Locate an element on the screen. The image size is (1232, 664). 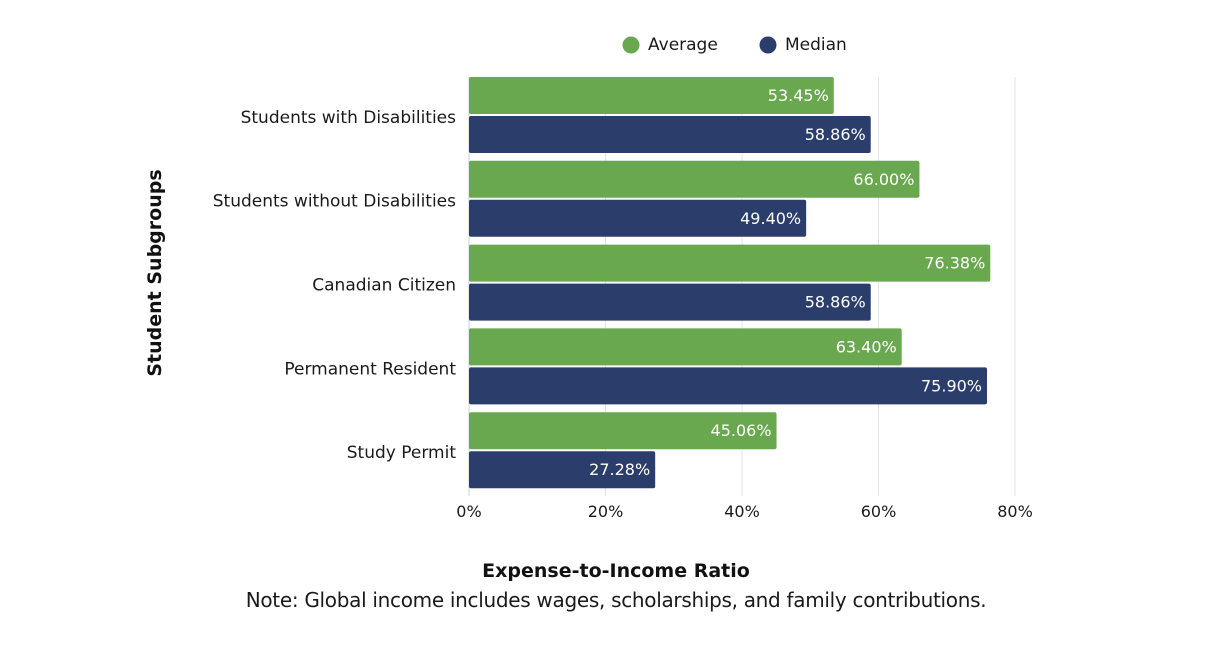
data-label: 76.38% is located at coordinates (954, 263).